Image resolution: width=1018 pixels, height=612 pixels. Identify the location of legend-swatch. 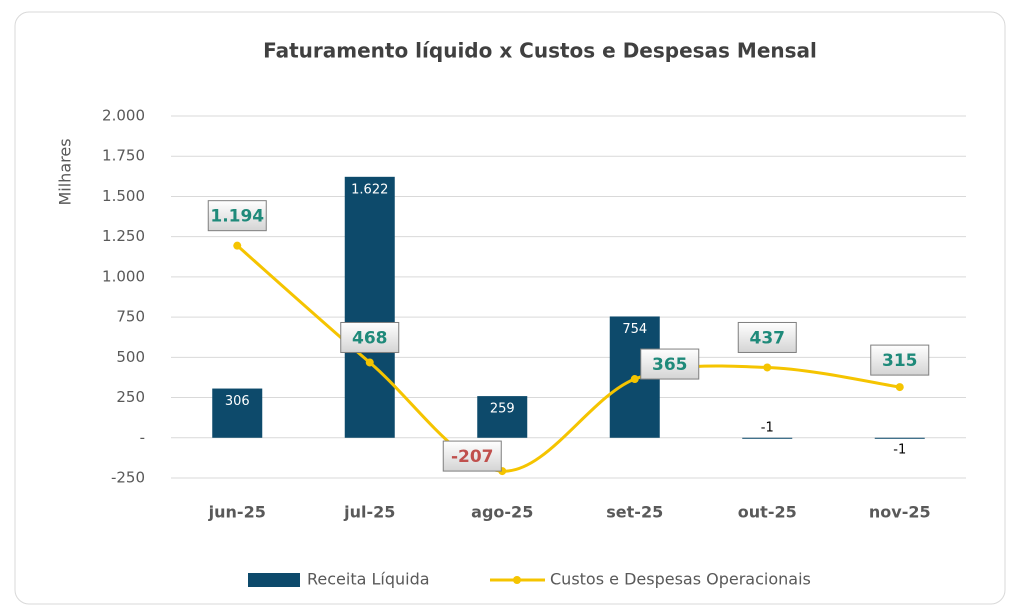
(274, 580).